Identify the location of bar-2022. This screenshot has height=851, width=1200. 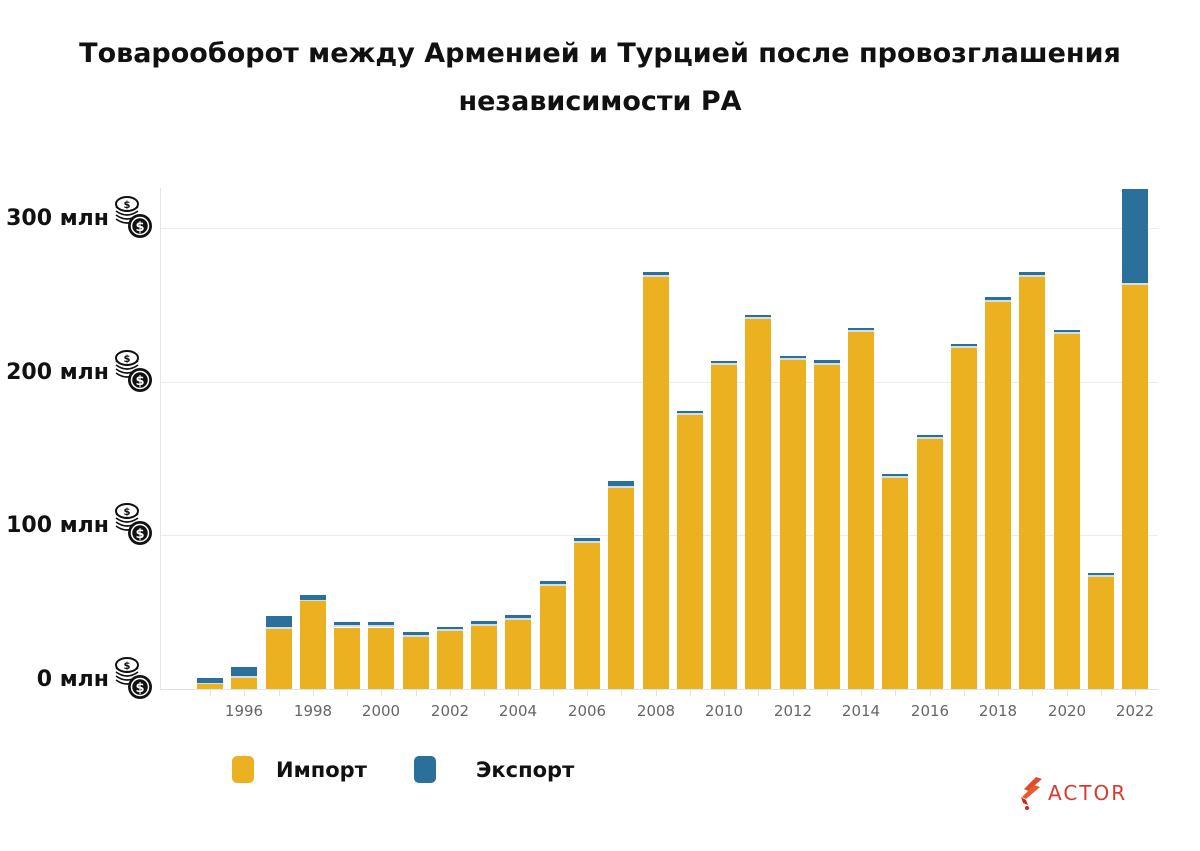
(1135, 439).